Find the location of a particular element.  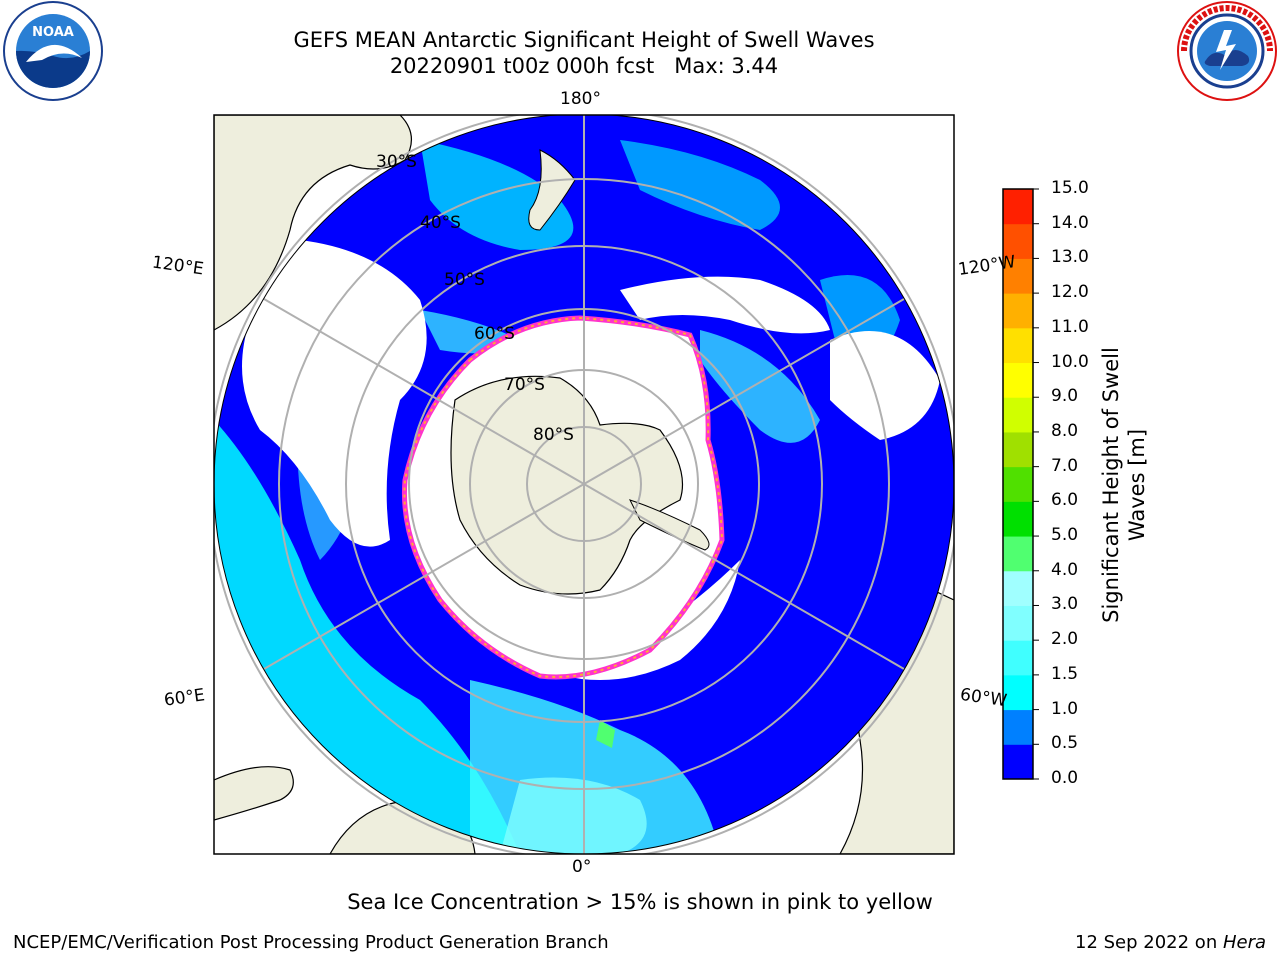

antarctica-land is located at coordinates (567, 485).